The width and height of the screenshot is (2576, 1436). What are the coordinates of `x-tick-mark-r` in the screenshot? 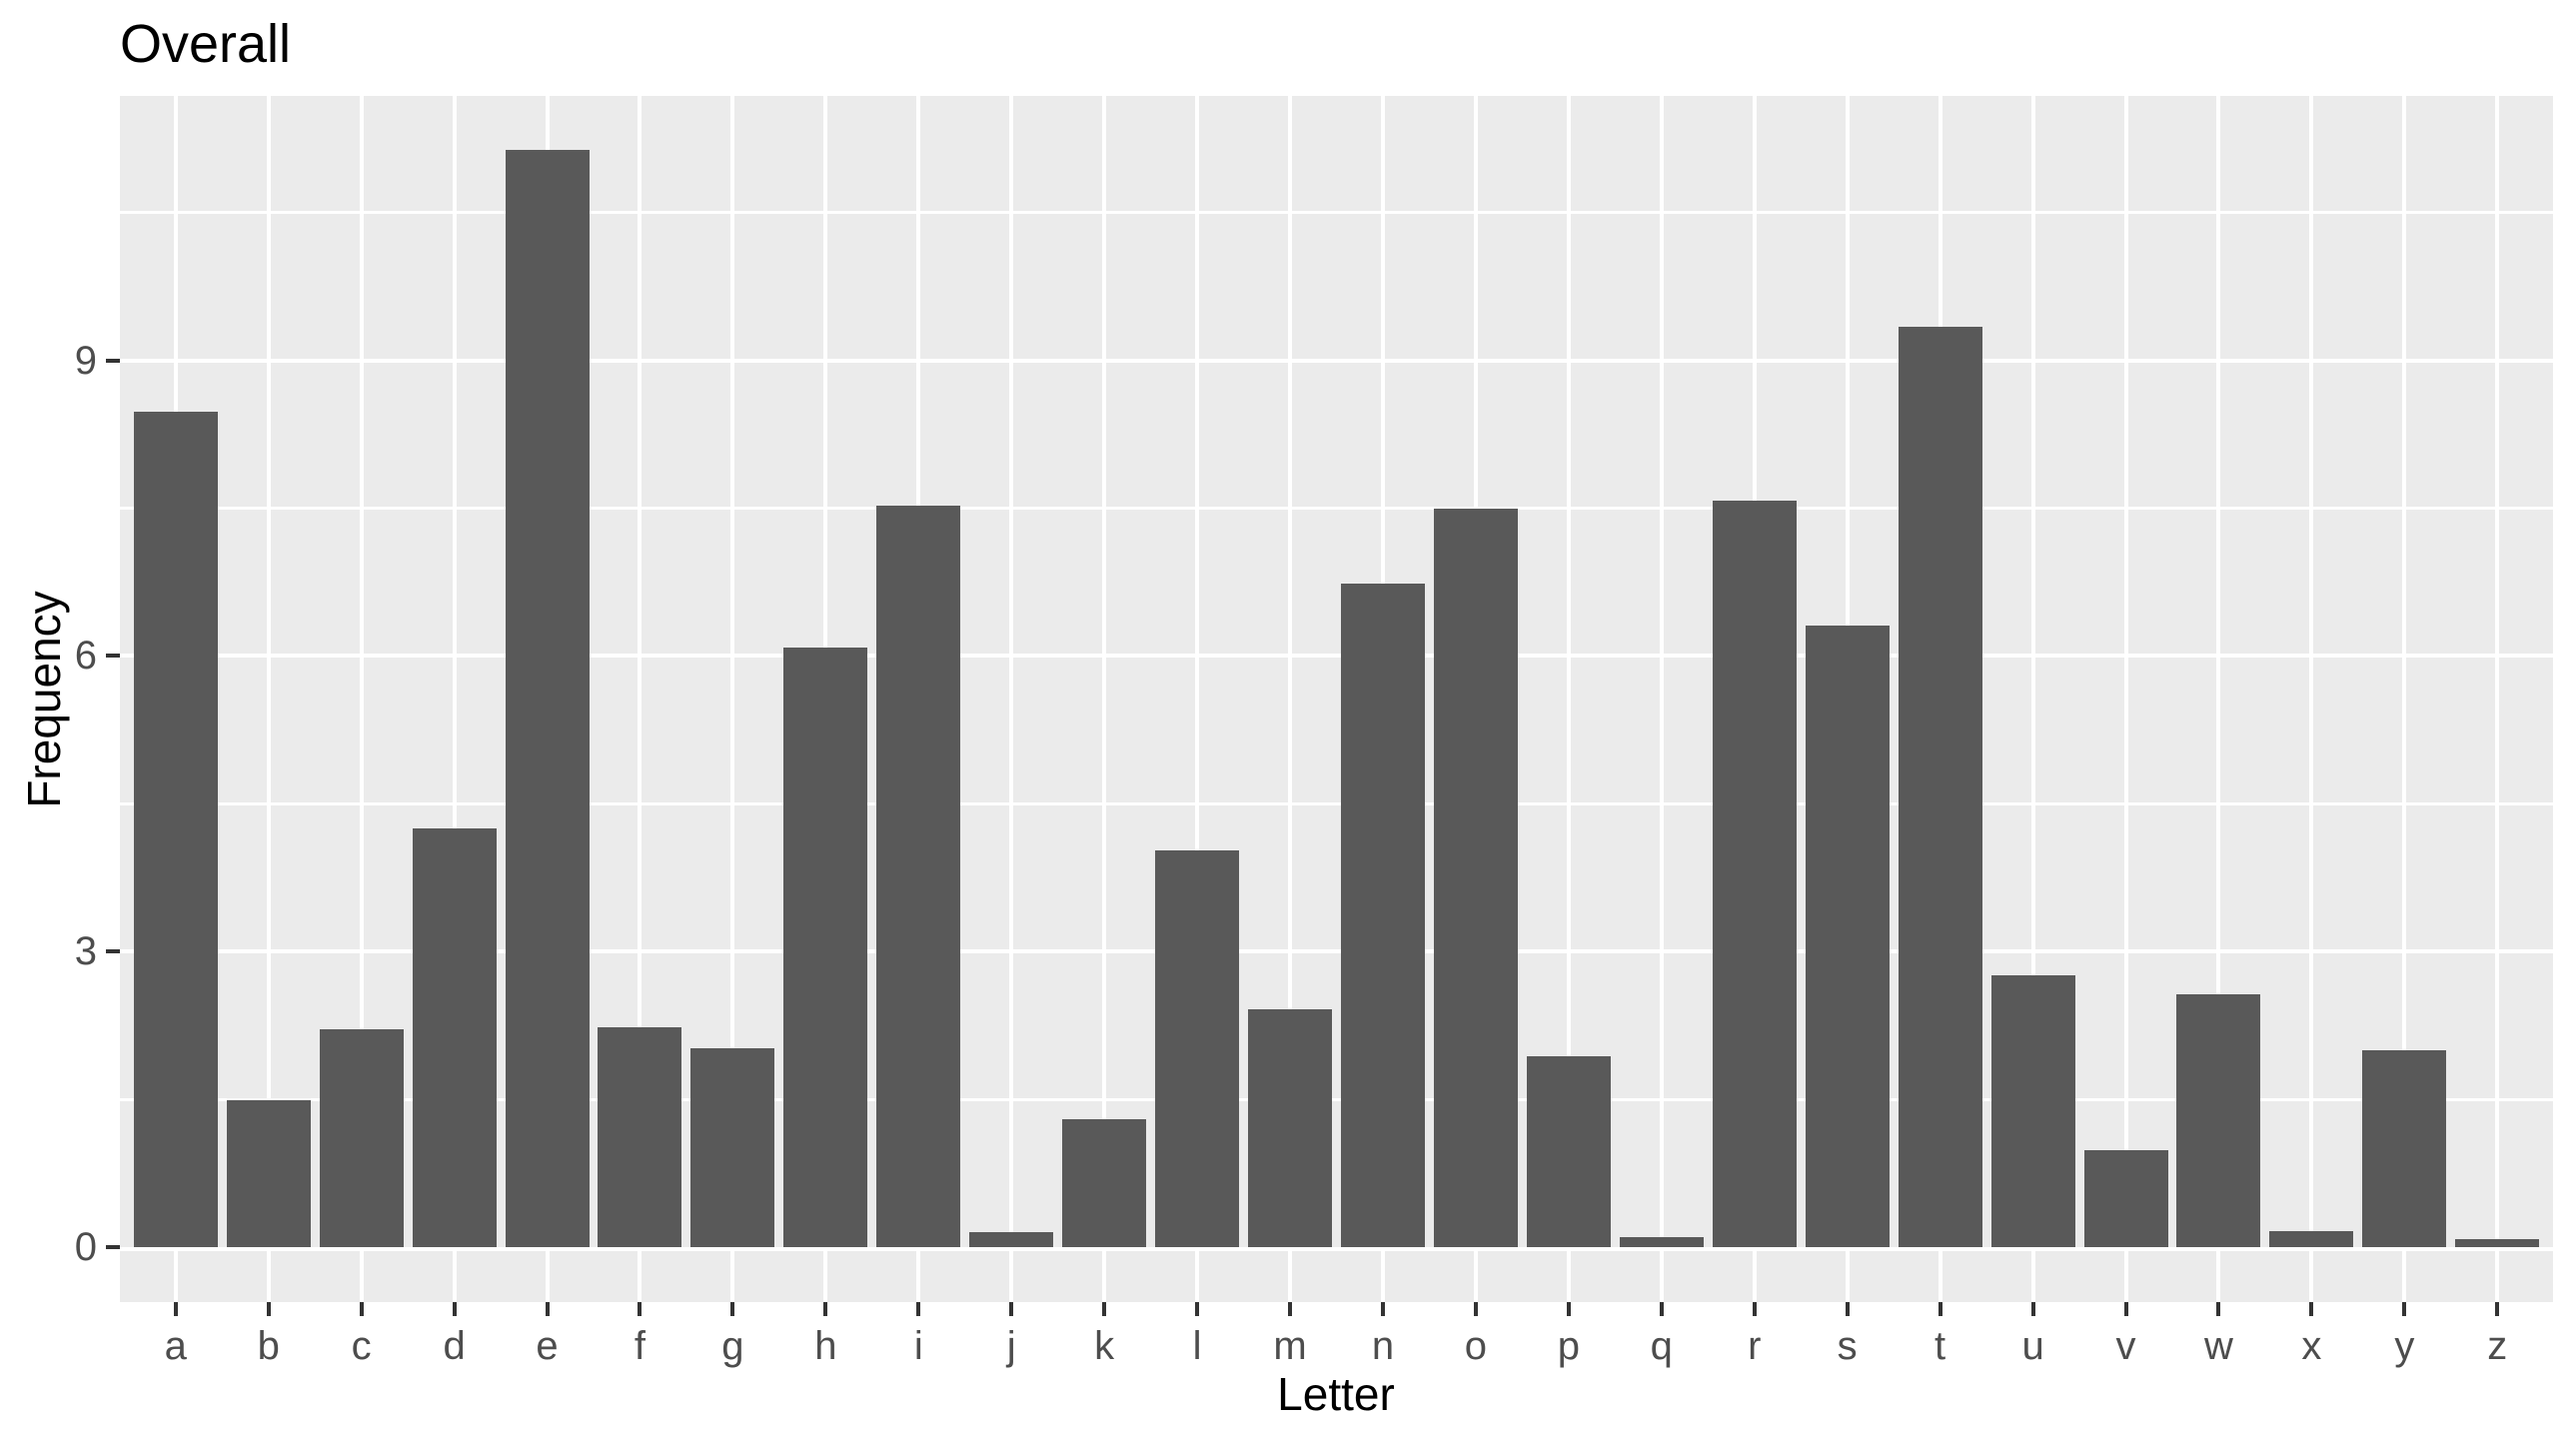 It's located at (1754, 1309).